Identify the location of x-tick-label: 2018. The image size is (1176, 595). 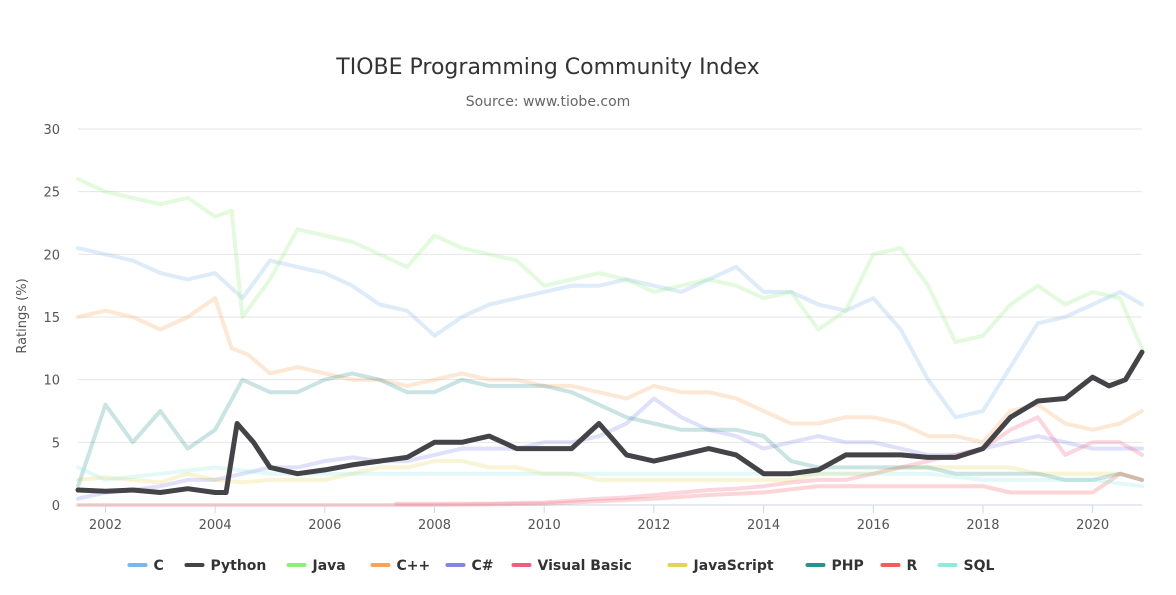
(982, 525).